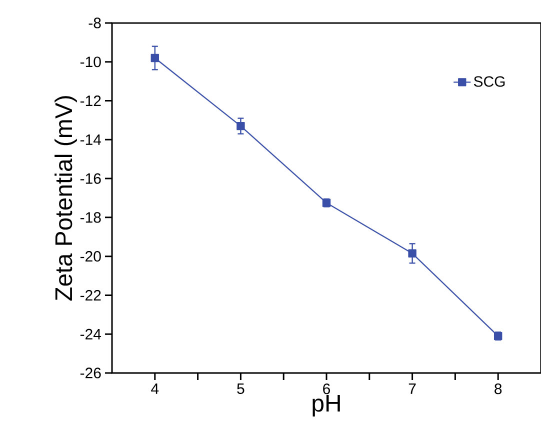 The image size is (541, 446). Describe the element at coordinates (91, 334) in the screenshot. I see `y-tick-label: -24` at that location.